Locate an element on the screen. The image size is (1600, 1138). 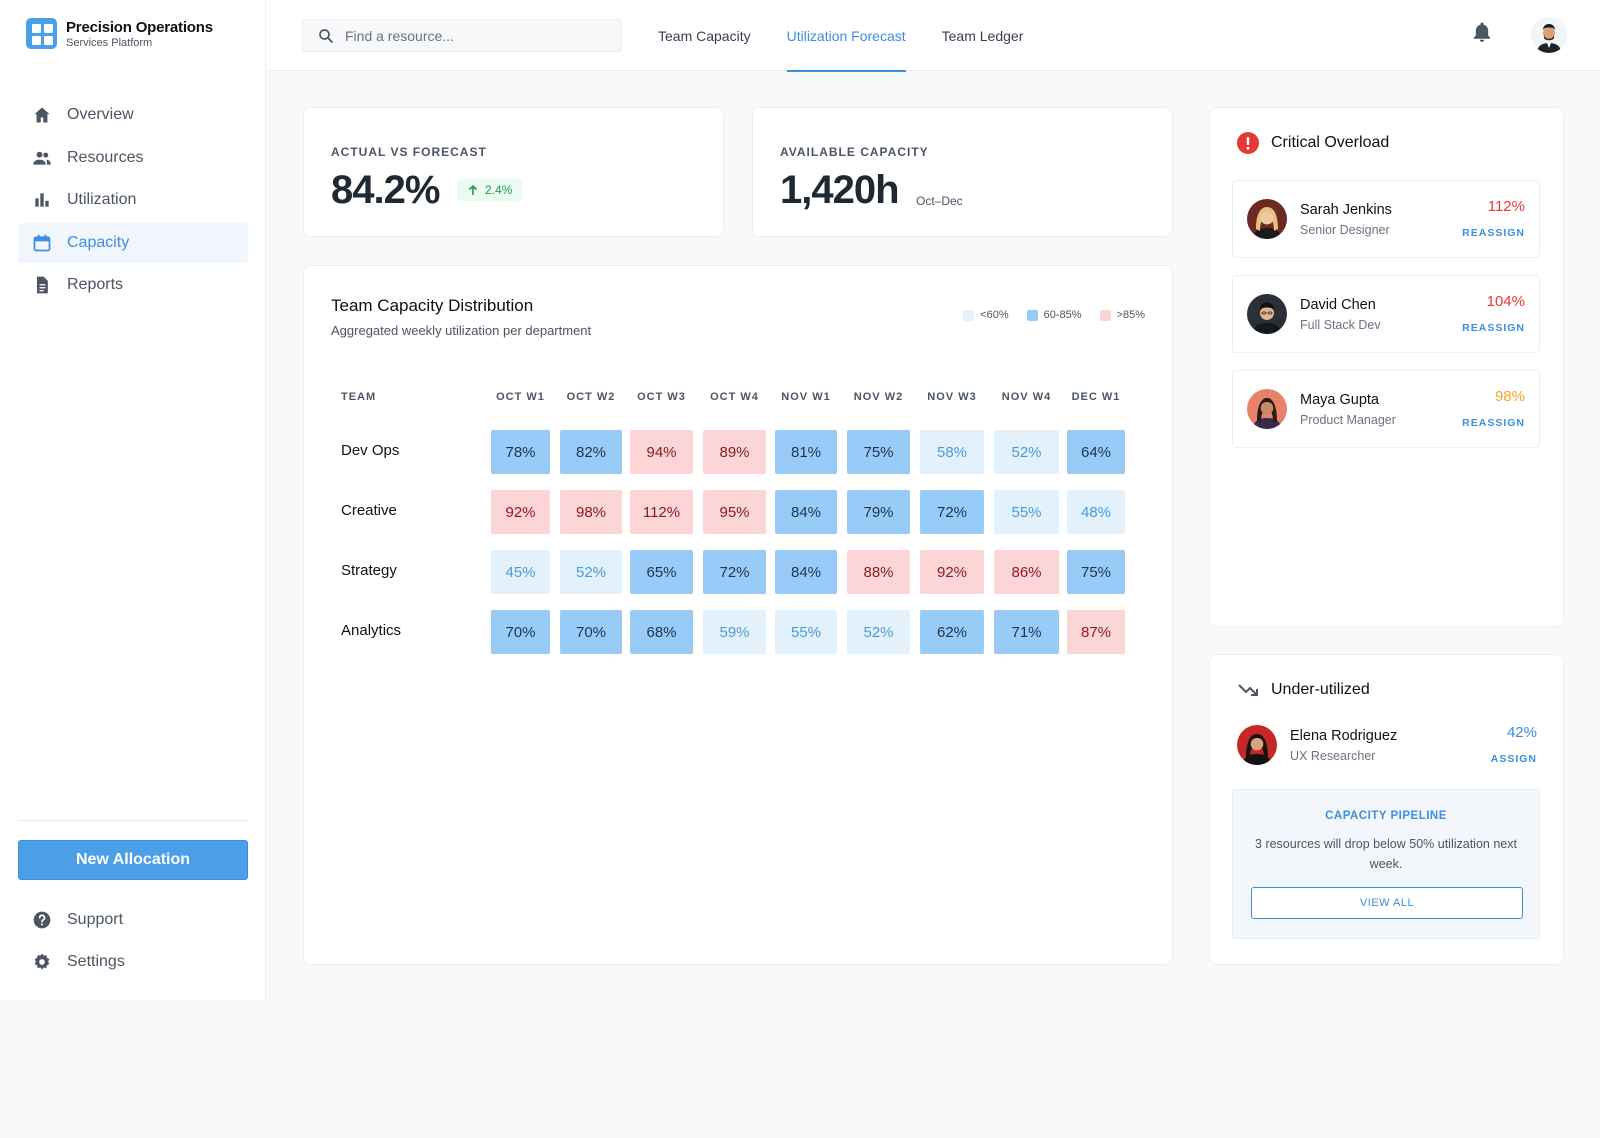
critical-overload-title: Critical Overload is located at coordinates (1313, 143).